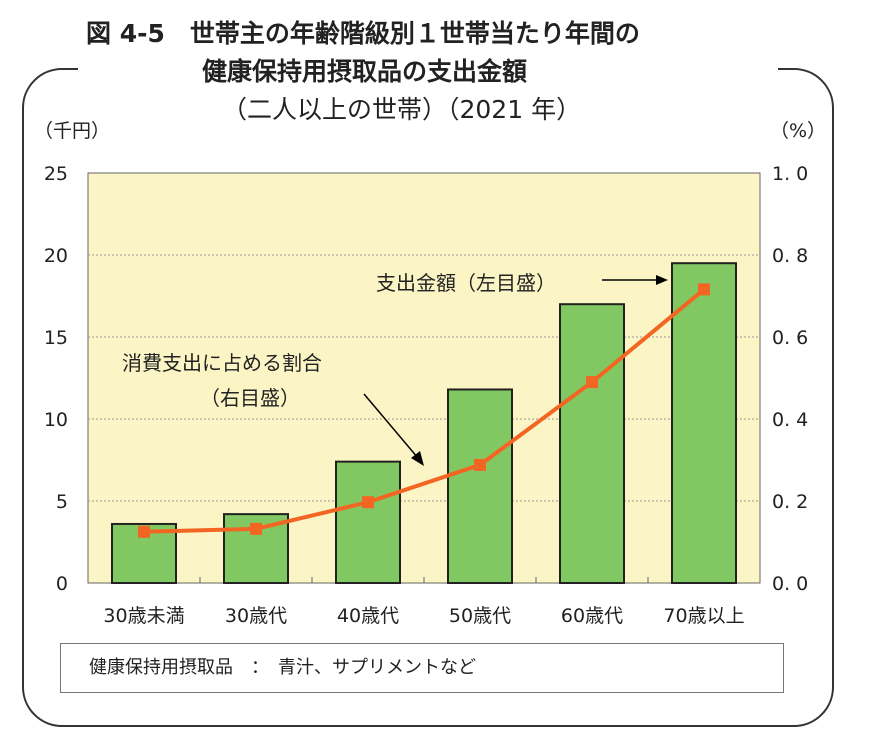 This screenshot has width=870, height=735. I want to click on right-axis-unit: （%）, so click(798, 129).